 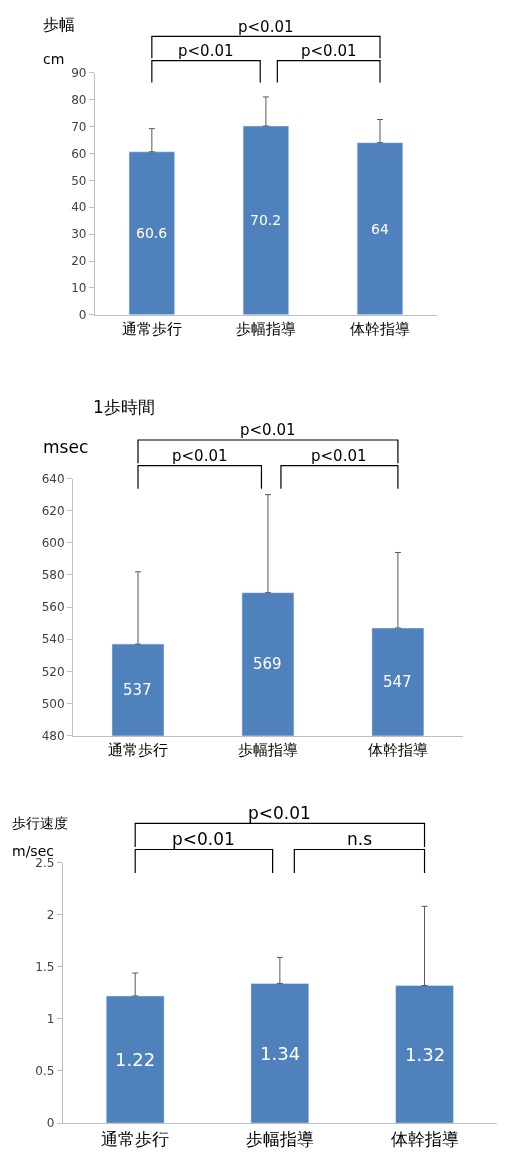 What do you see at coordinates (360, 839) in the screenshot?
I see `text: n.s` at bounding box center [360, 839].